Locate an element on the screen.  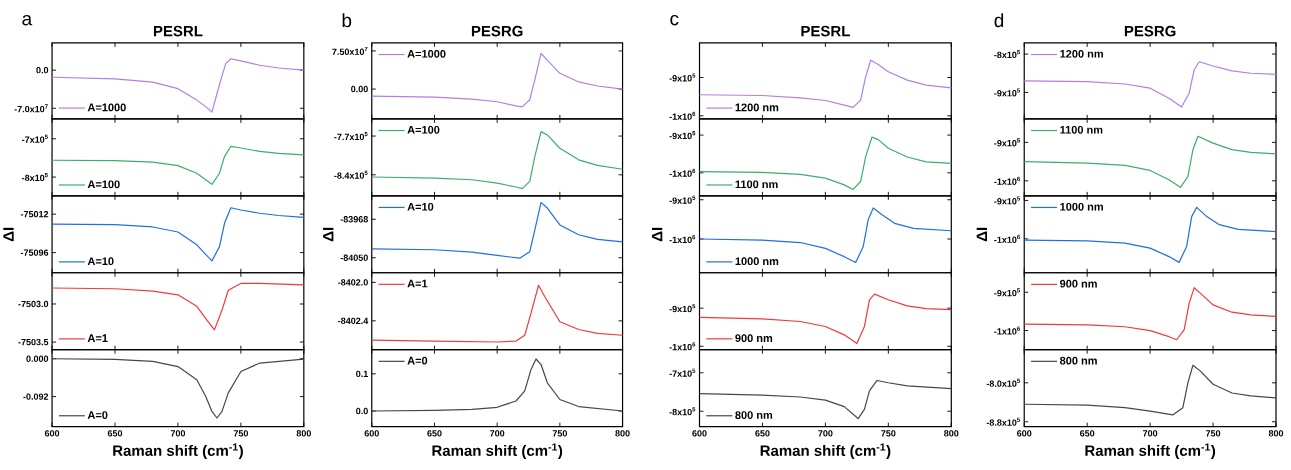
y-tick-label: 0.1 is located at coordinates (362, 374).